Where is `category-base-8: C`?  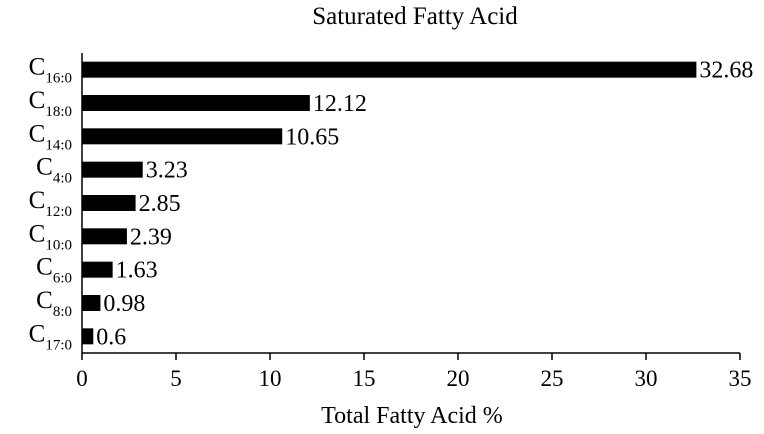
category-base-8: C is located at coordinates (37, 333).